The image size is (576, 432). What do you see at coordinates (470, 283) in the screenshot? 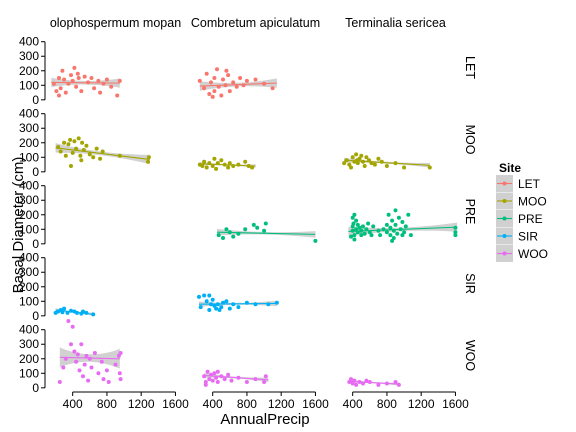
I see `site-strip-label: SIR` at bounding box center [470, 283].